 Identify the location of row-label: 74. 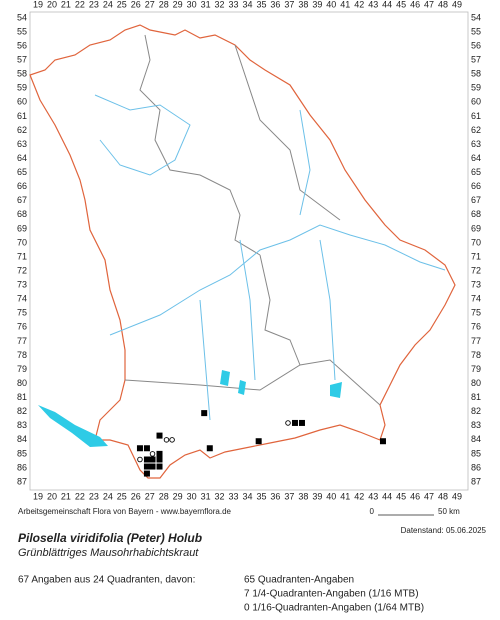
(22, 299).